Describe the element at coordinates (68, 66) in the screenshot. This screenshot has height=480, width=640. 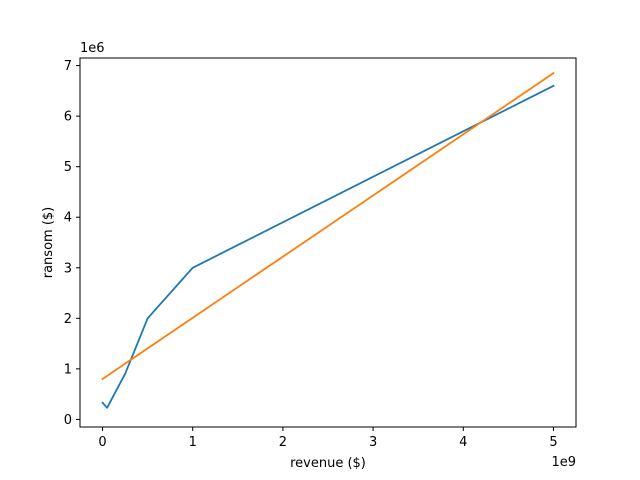
I see `y-tick-label: 7` at that location.